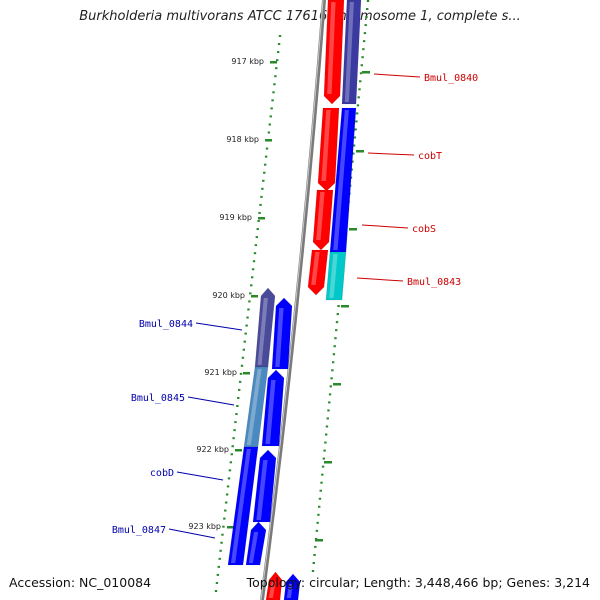 The height and width of the screenshot is (600, 600). I want to click on gene-label-bmul-0847: Bmul_0847, so click(139, 530).